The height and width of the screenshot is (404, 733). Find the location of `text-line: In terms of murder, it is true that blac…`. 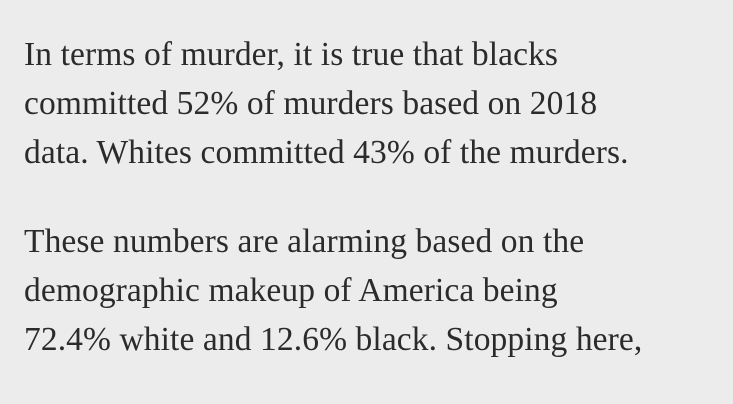

text-line: In terms of murder, it is true that blac… is located at coordinates (291, 54).